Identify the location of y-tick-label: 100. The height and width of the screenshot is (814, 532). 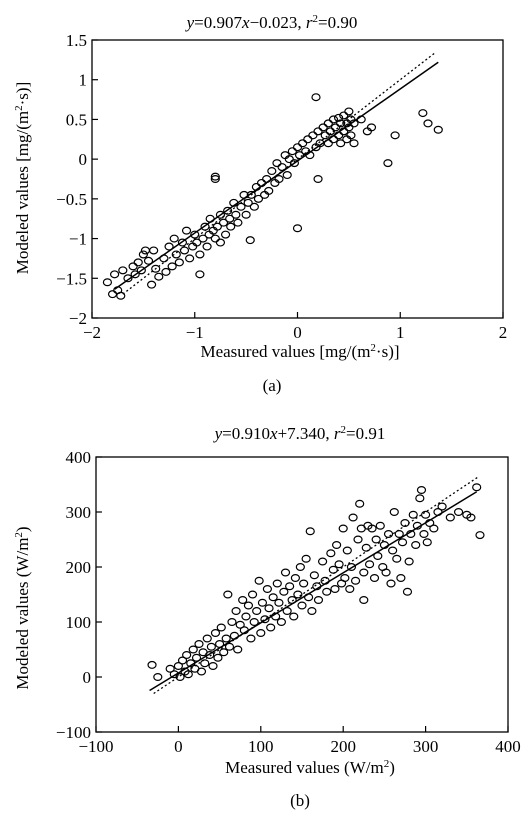
(79, 622).